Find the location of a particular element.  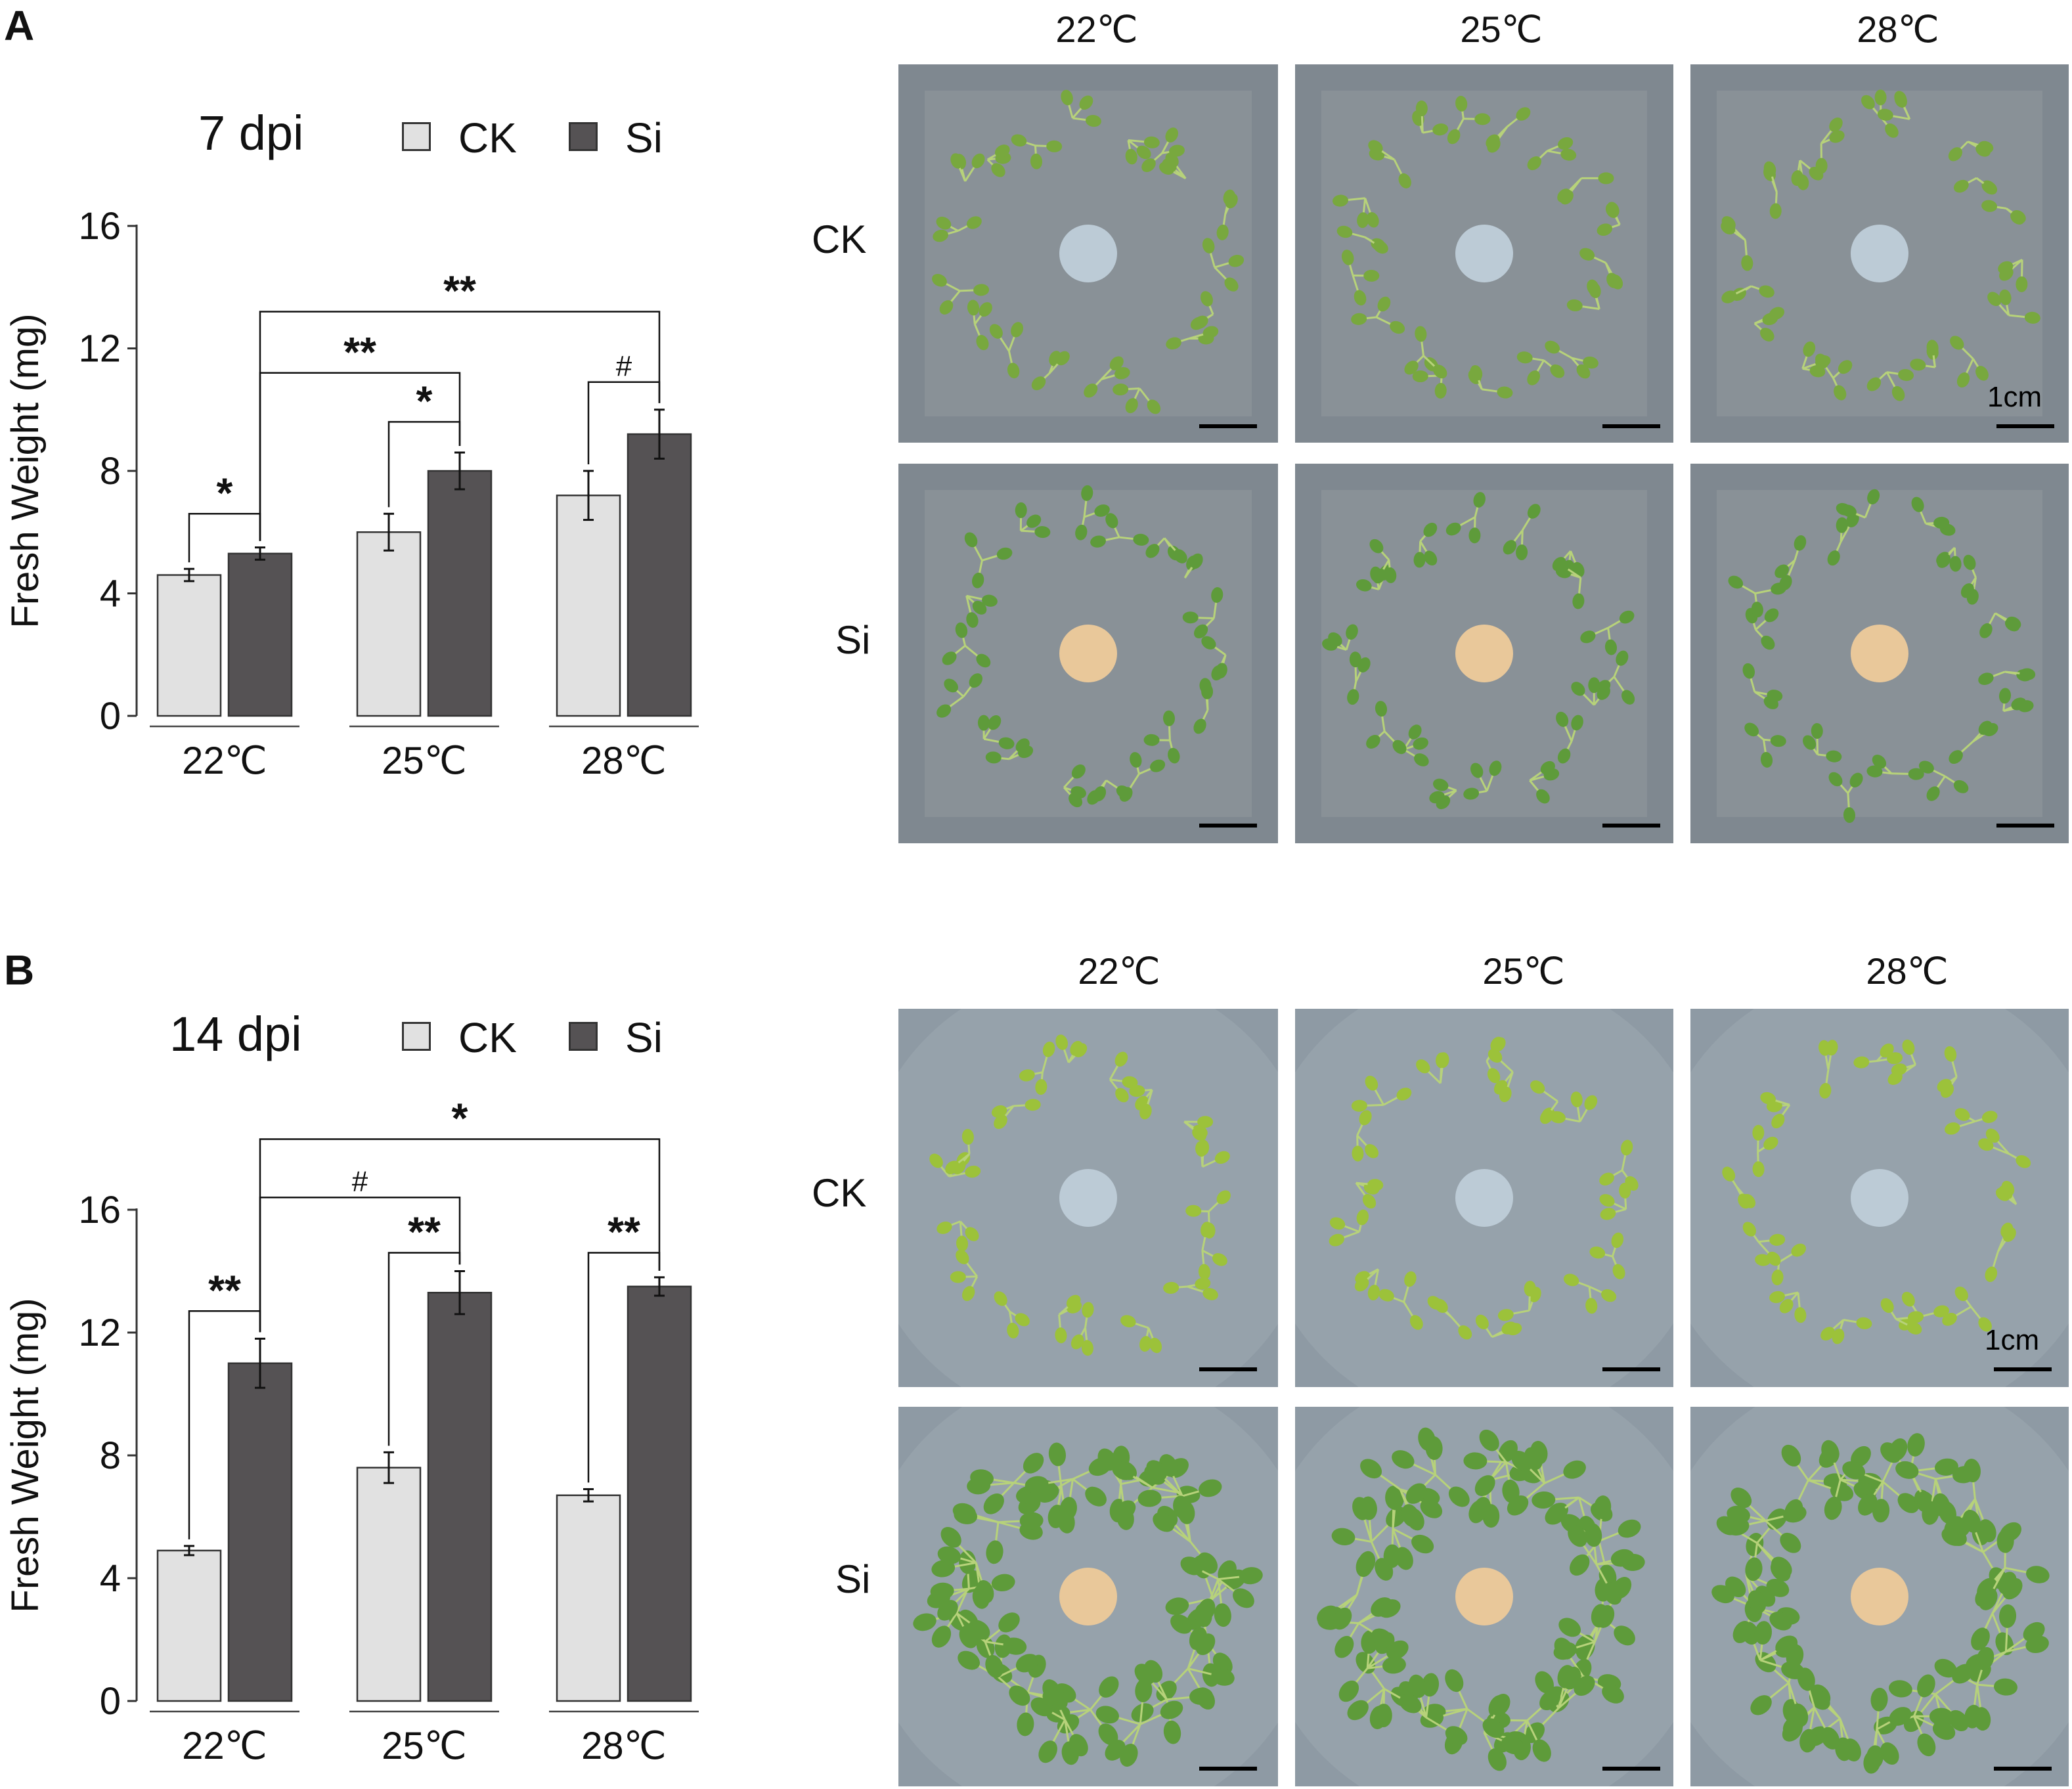

error-bar-si-3-b is located at coordinates (660, 1287).